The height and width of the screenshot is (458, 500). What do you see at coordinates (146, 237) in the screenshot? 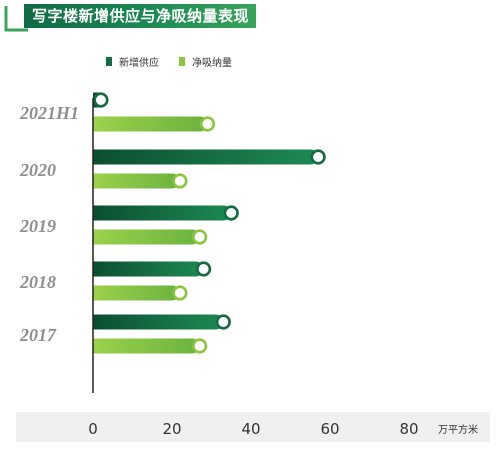
I see `bar-absorption-2019` at bounding box center [146, 237].